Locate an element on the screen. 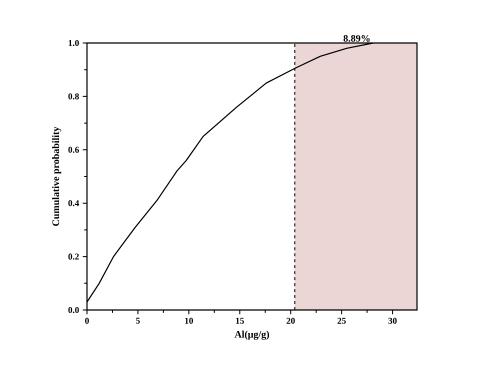 Image resolution: width=486 pixels, height=372 pixels. x-tick-label: 15 is located at coordinates (240, 321).